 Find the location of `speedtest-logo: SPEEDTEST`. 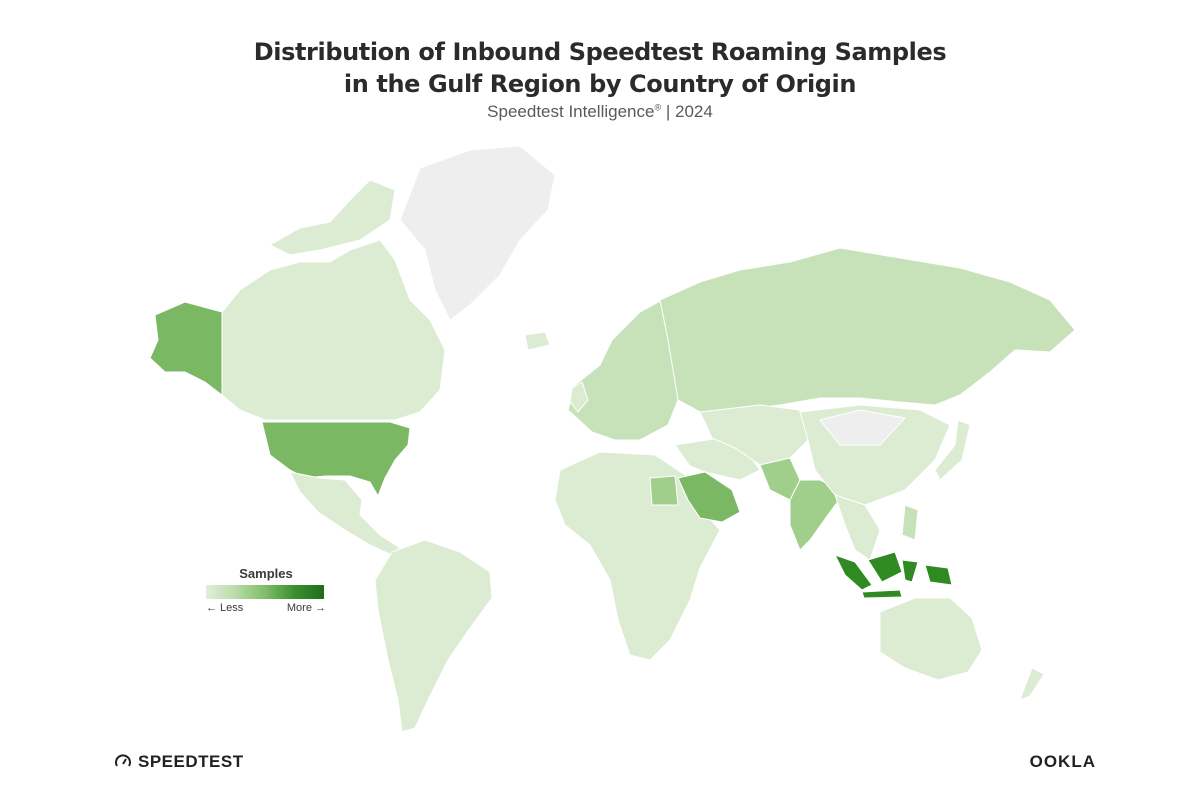

speedtest-logo: SPEEDTEST is located at coordinates (179, 762).